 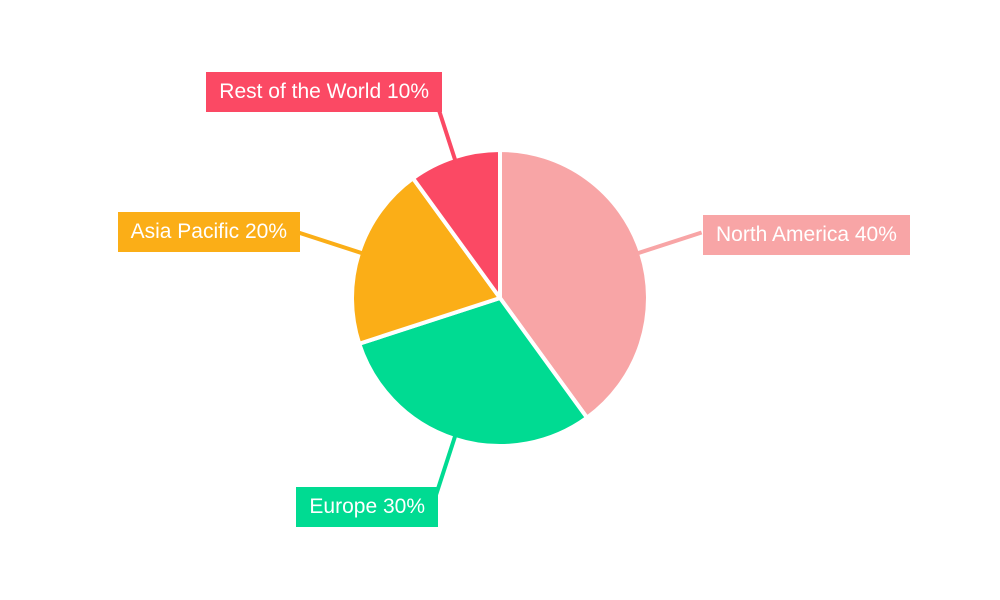 What do you see at coordinates (445, 466) in the screenshot?
I see `leader-line-europe` at bounding box center [445, 466].